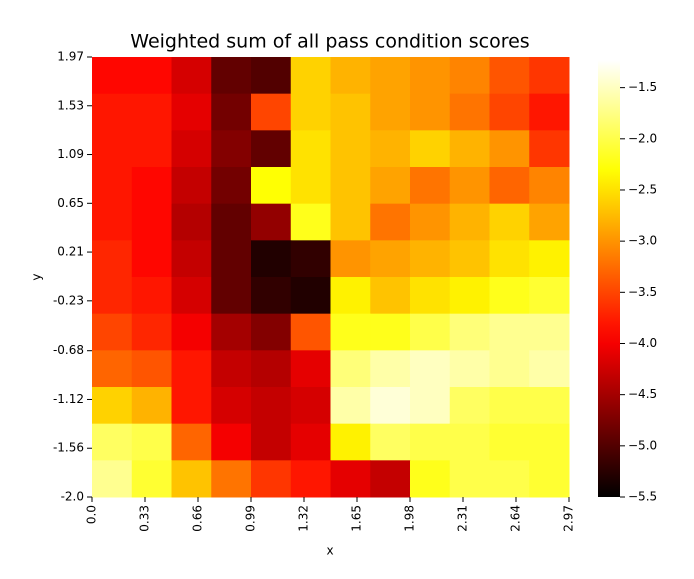 The width and height of the screenshot is (694, 579). I want to click on y-tick-label: -0.68, so click(68, 350).